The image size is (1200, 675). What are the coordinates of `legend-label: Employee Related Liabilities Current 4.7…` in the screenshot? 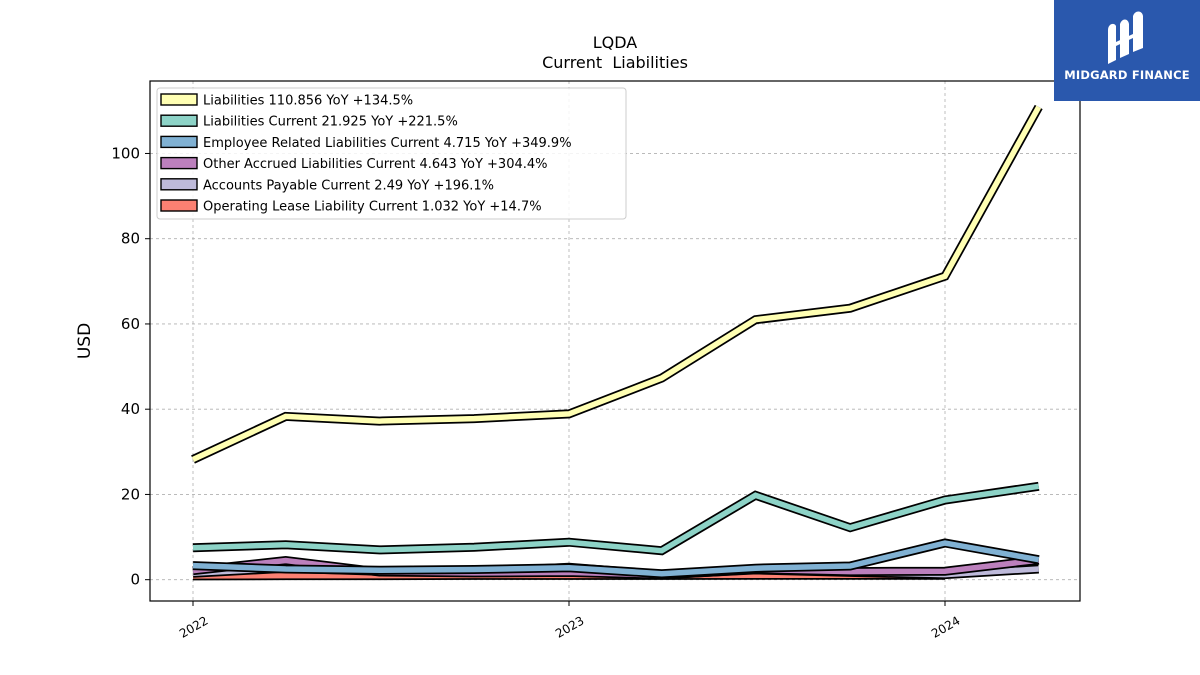 It's located at (387, 143).